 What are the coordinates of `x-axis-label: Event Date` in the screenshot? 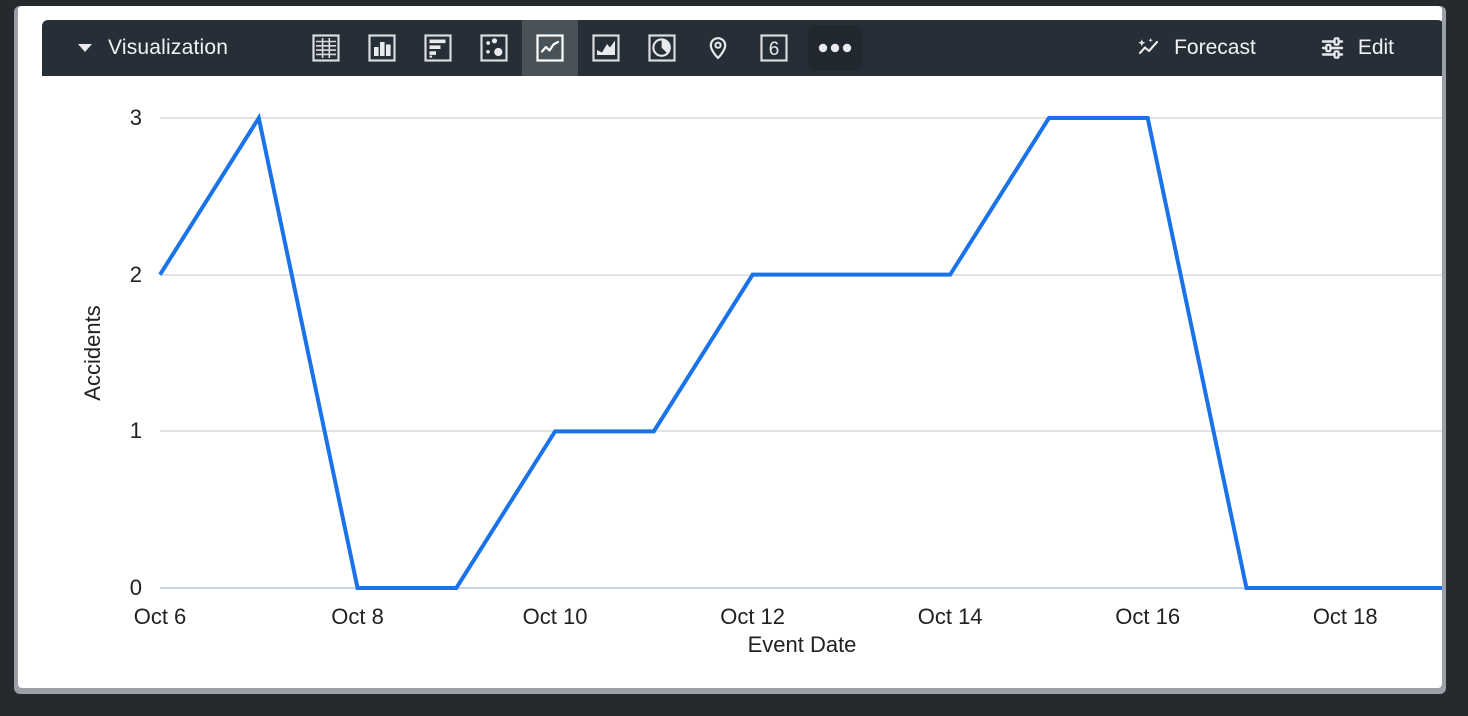 It's located at (802, 644).